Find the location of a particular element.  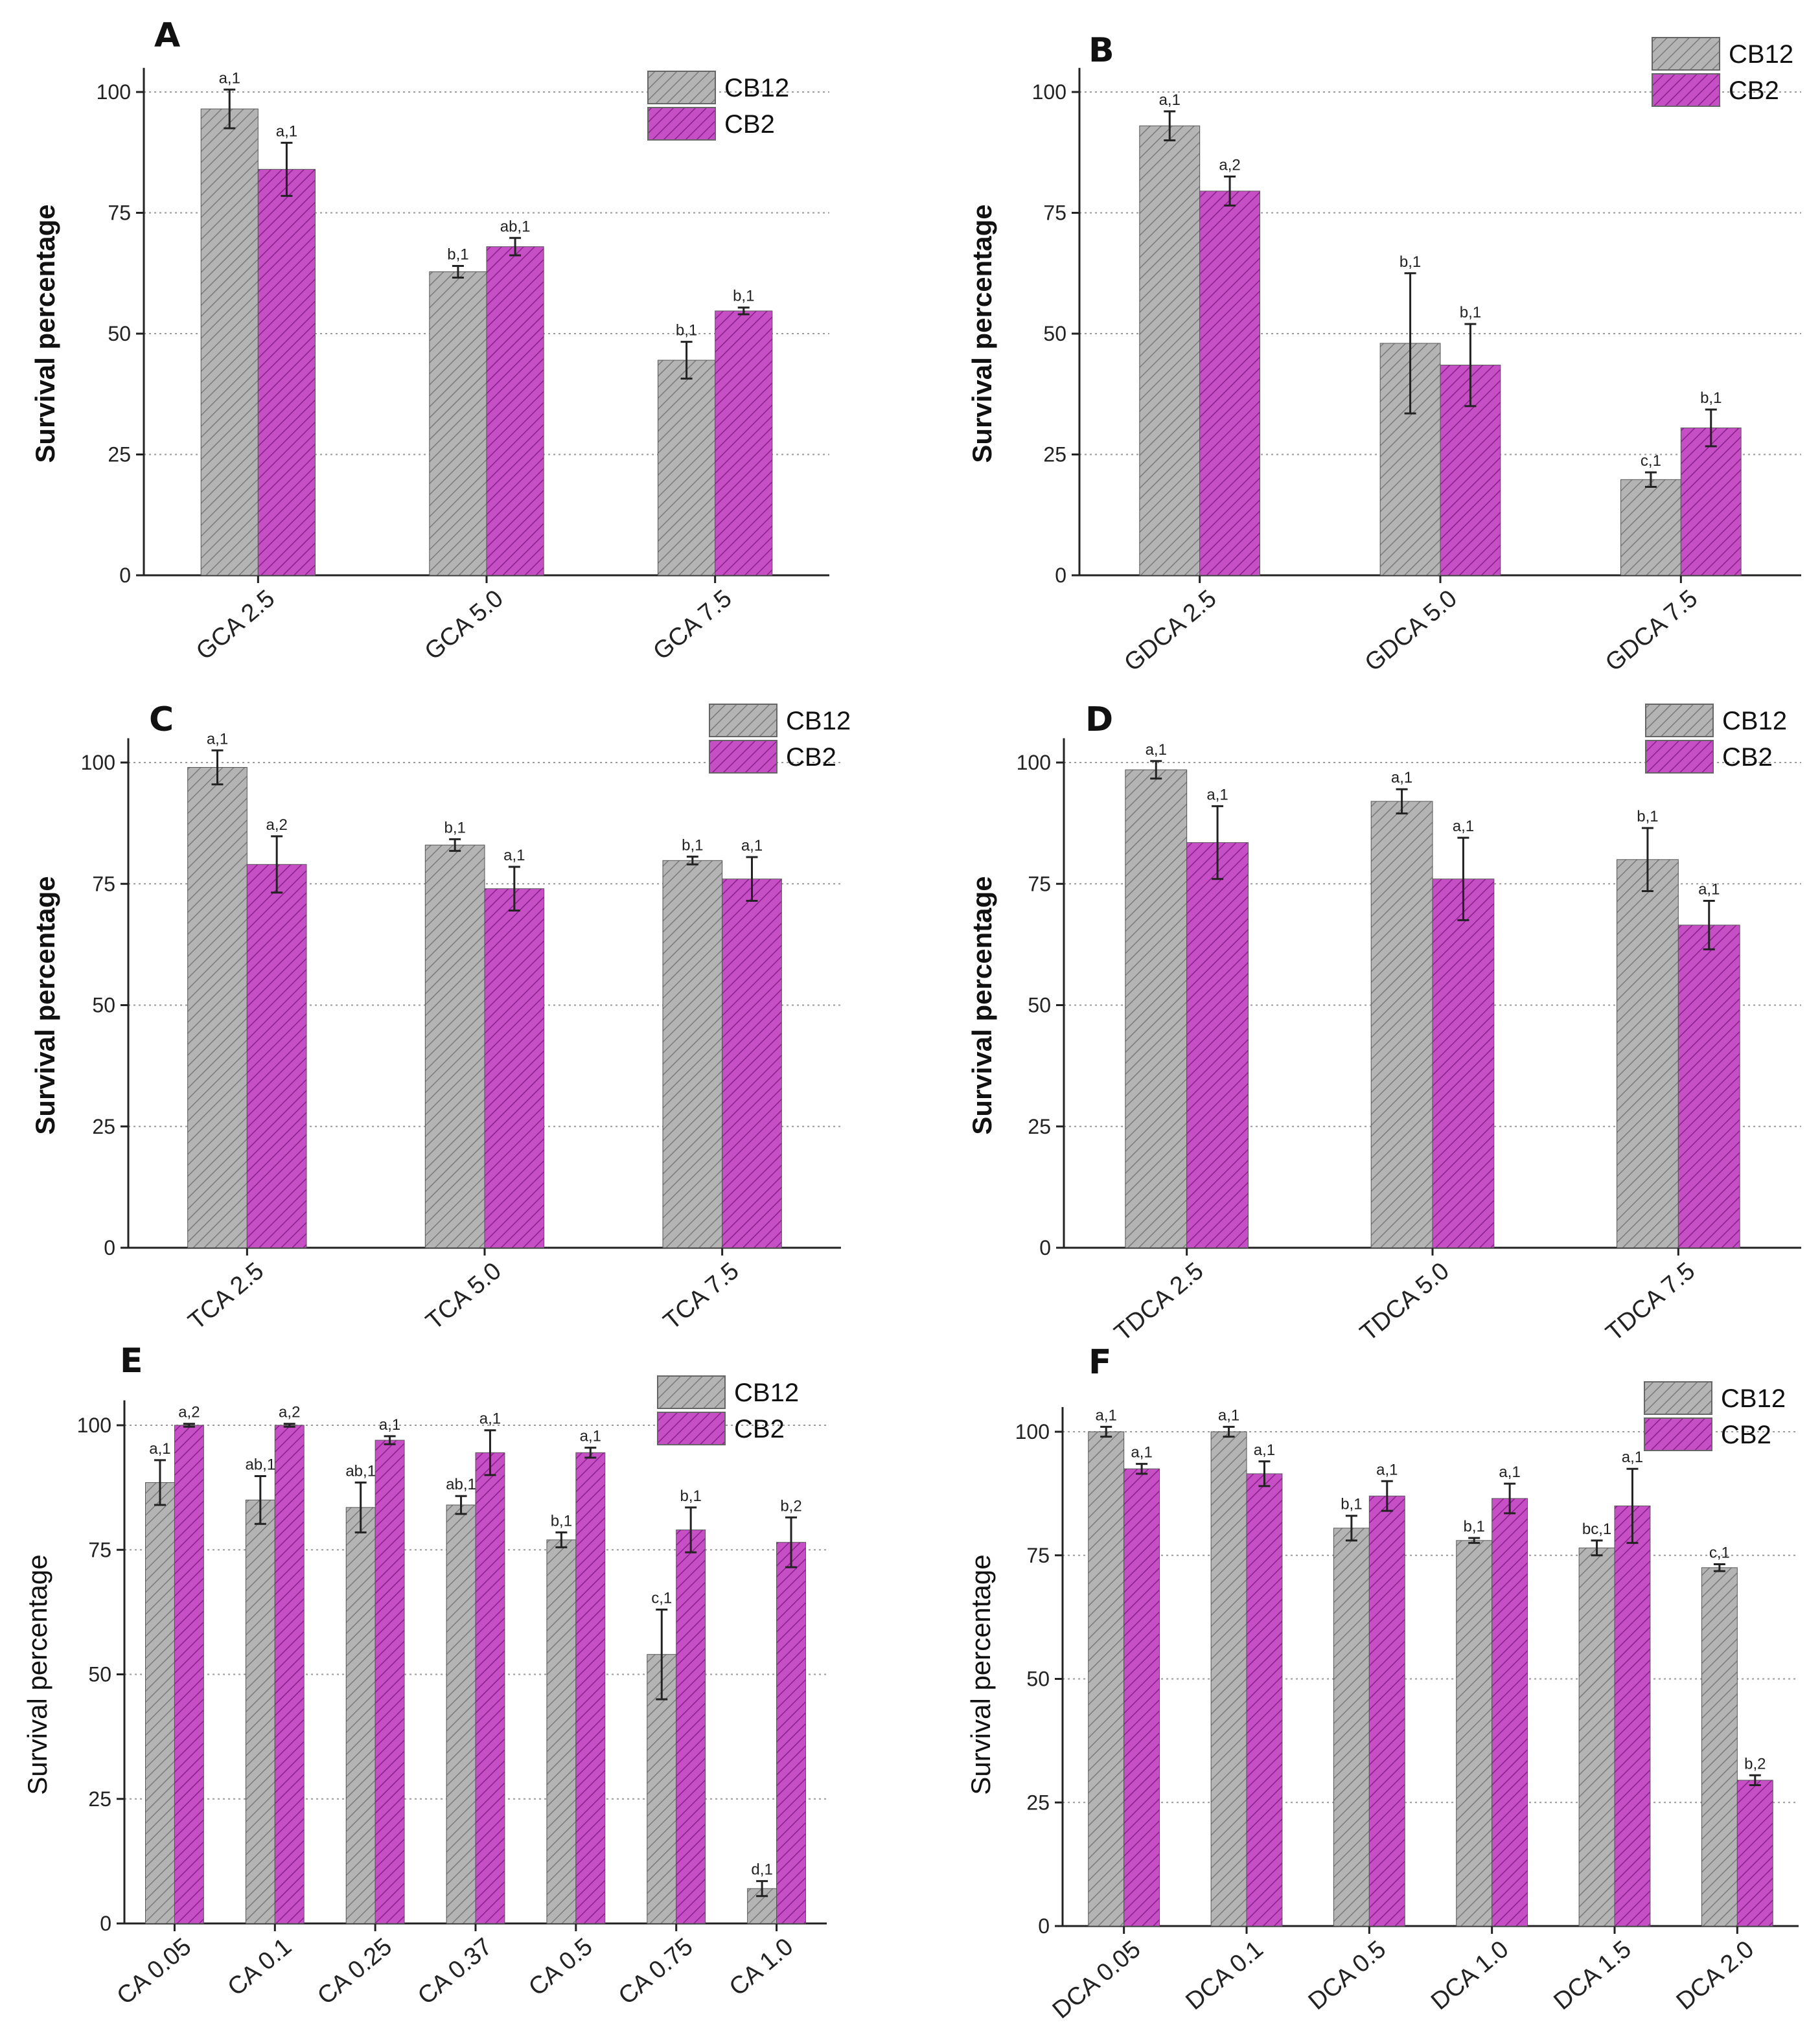

category-label: GCA 7.5 is located at coordinates (693, 625).